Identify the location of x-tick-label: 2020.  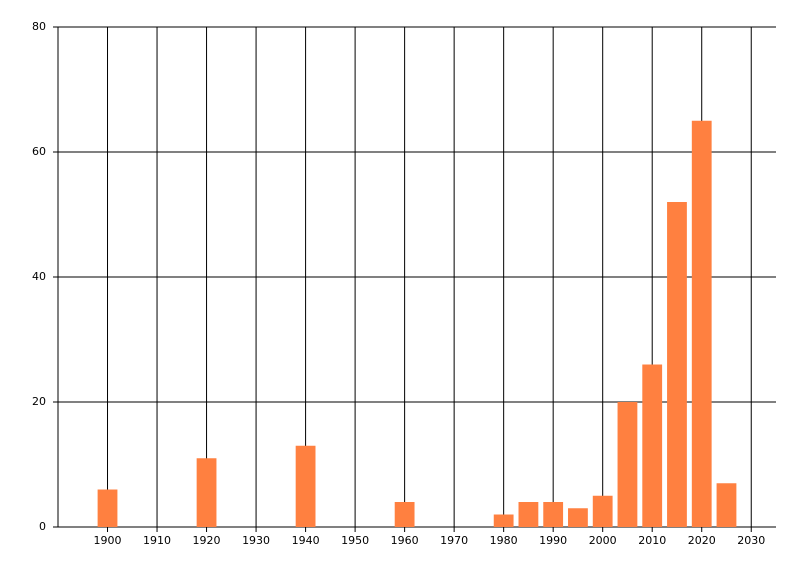
(702, 540).